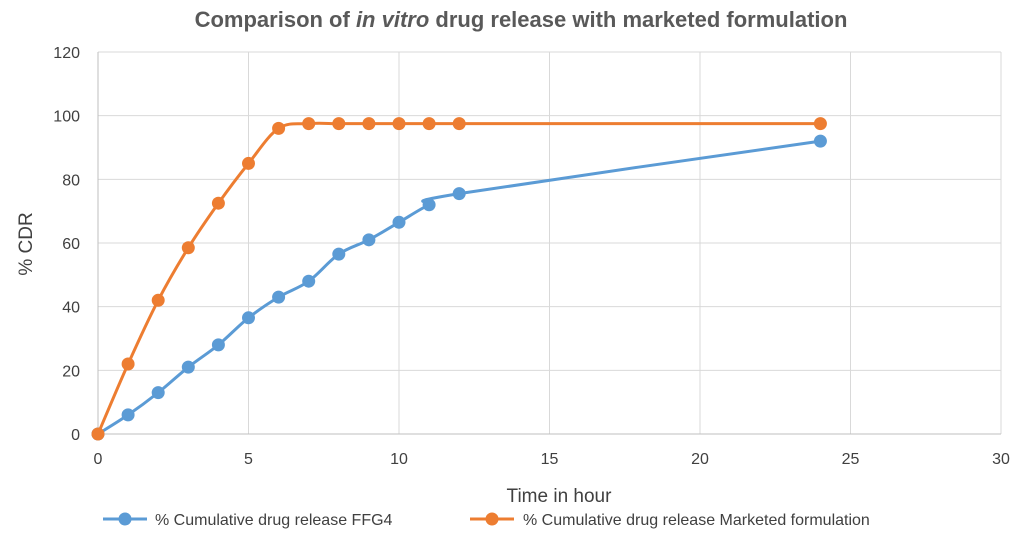 This screenshot has width=1032, height=558. I want to click on title-part-after: drug release with marketed formulation, so click(638, 19).